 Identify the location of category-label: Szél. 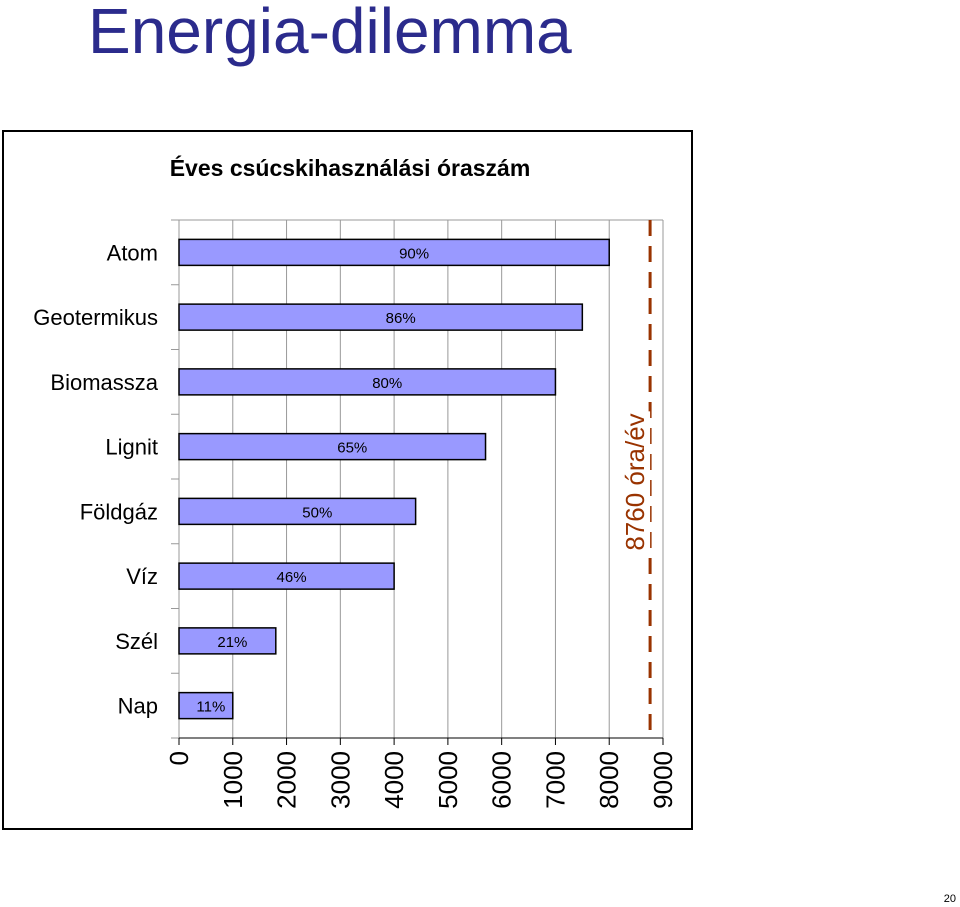
(136, 641).